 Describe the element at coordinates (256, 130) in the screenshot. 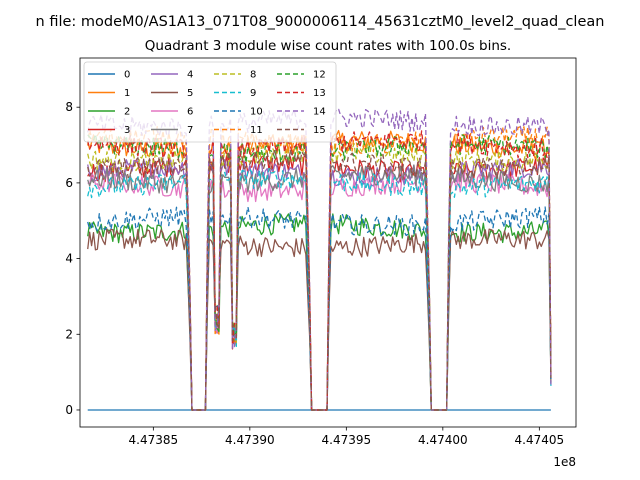

I see `legend-label-11: 11` at that location.